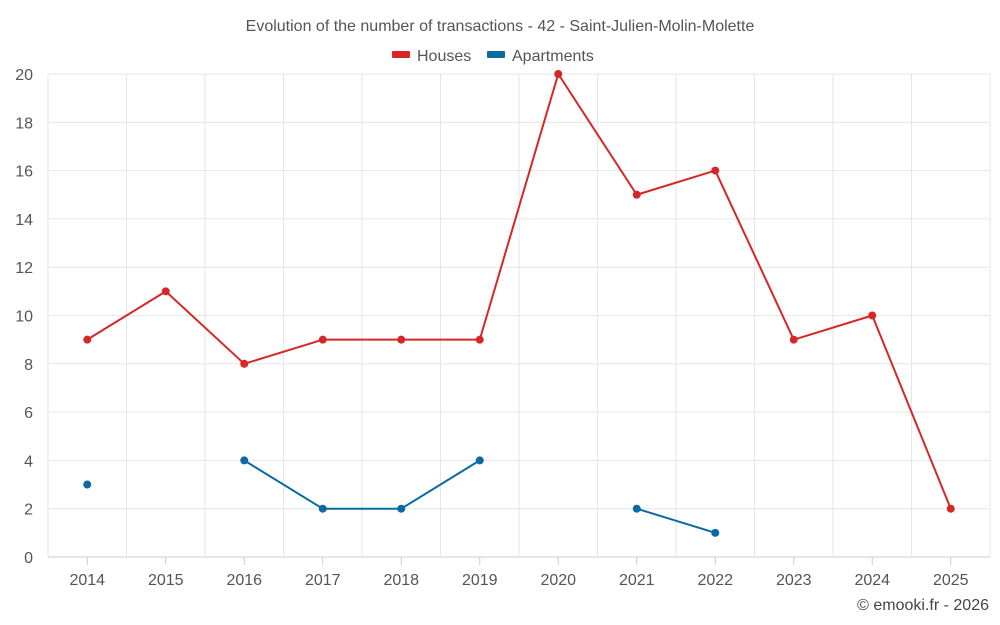 This screenshot has height=625, width=1000. I want to click on y-tick-label: 8, so click(28, 365).